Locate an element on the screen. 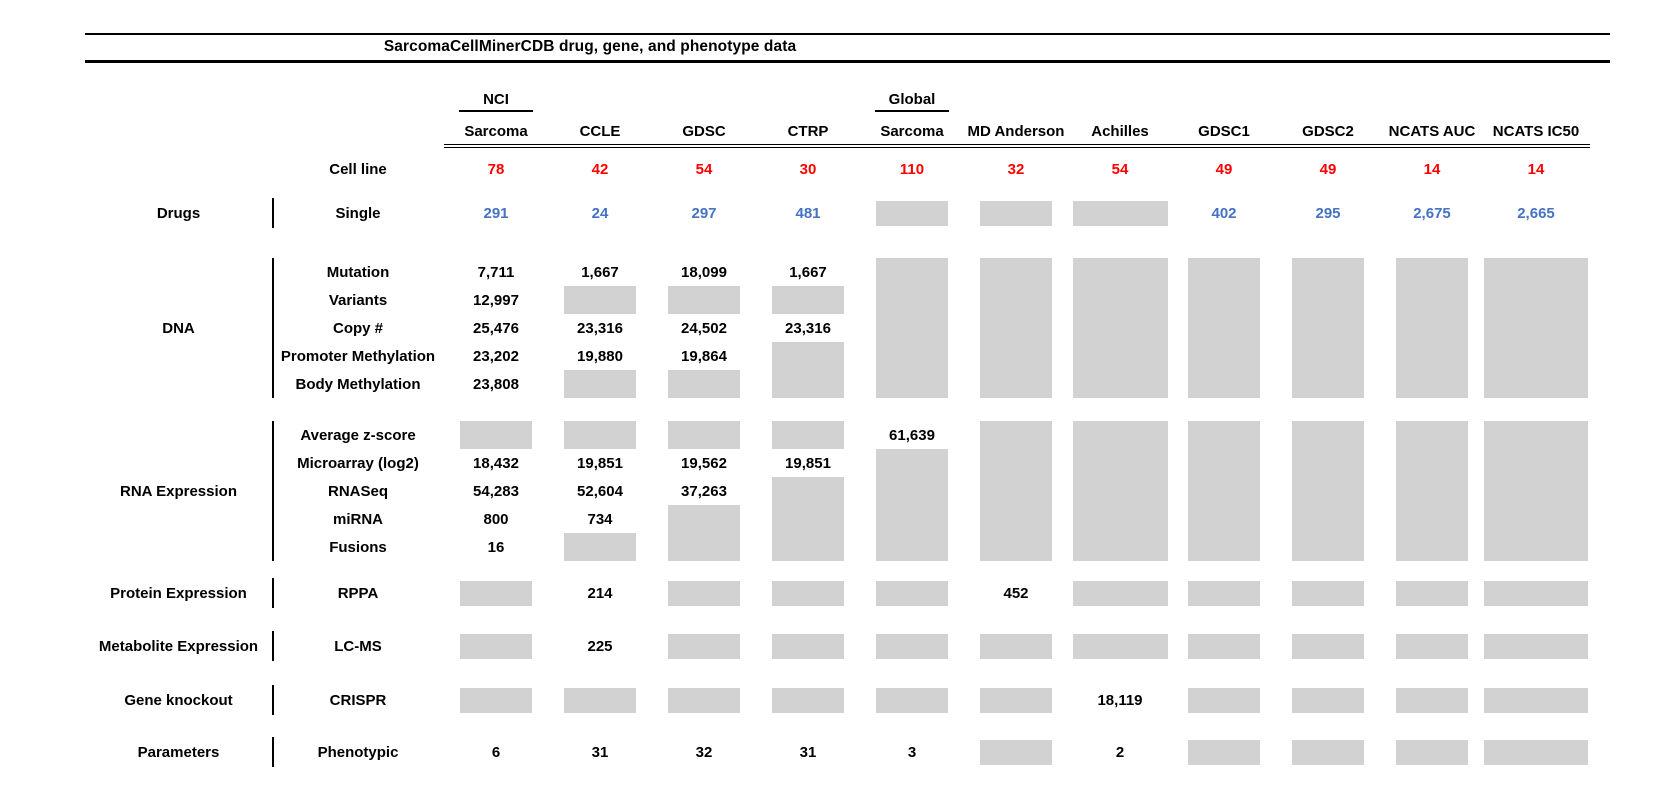 The image size is (1669, 800). data-cell: 12,997 is located at coordinates (496, 300).